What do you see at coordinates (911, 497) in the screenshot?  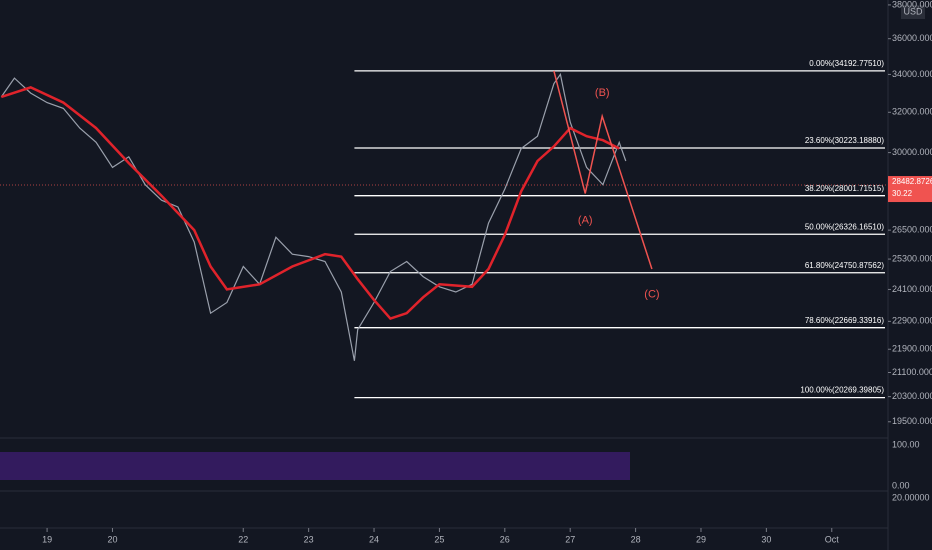 I see `volume-tick-label: 20.00000` at bounding box center [911, 497].